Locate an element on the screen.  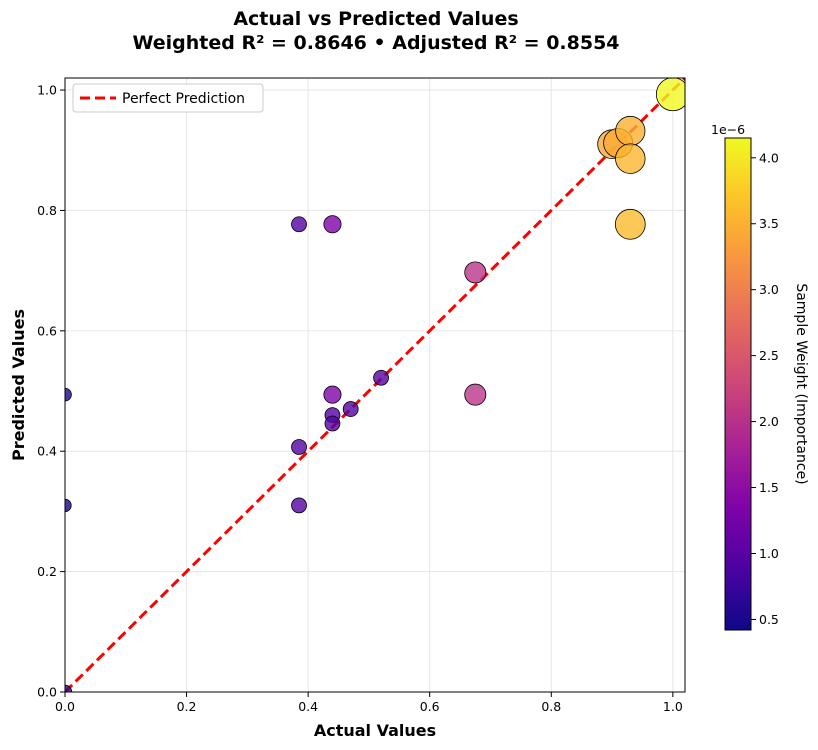
colorbar-tick-label: 3.0 is located at coordinates (769, 289).